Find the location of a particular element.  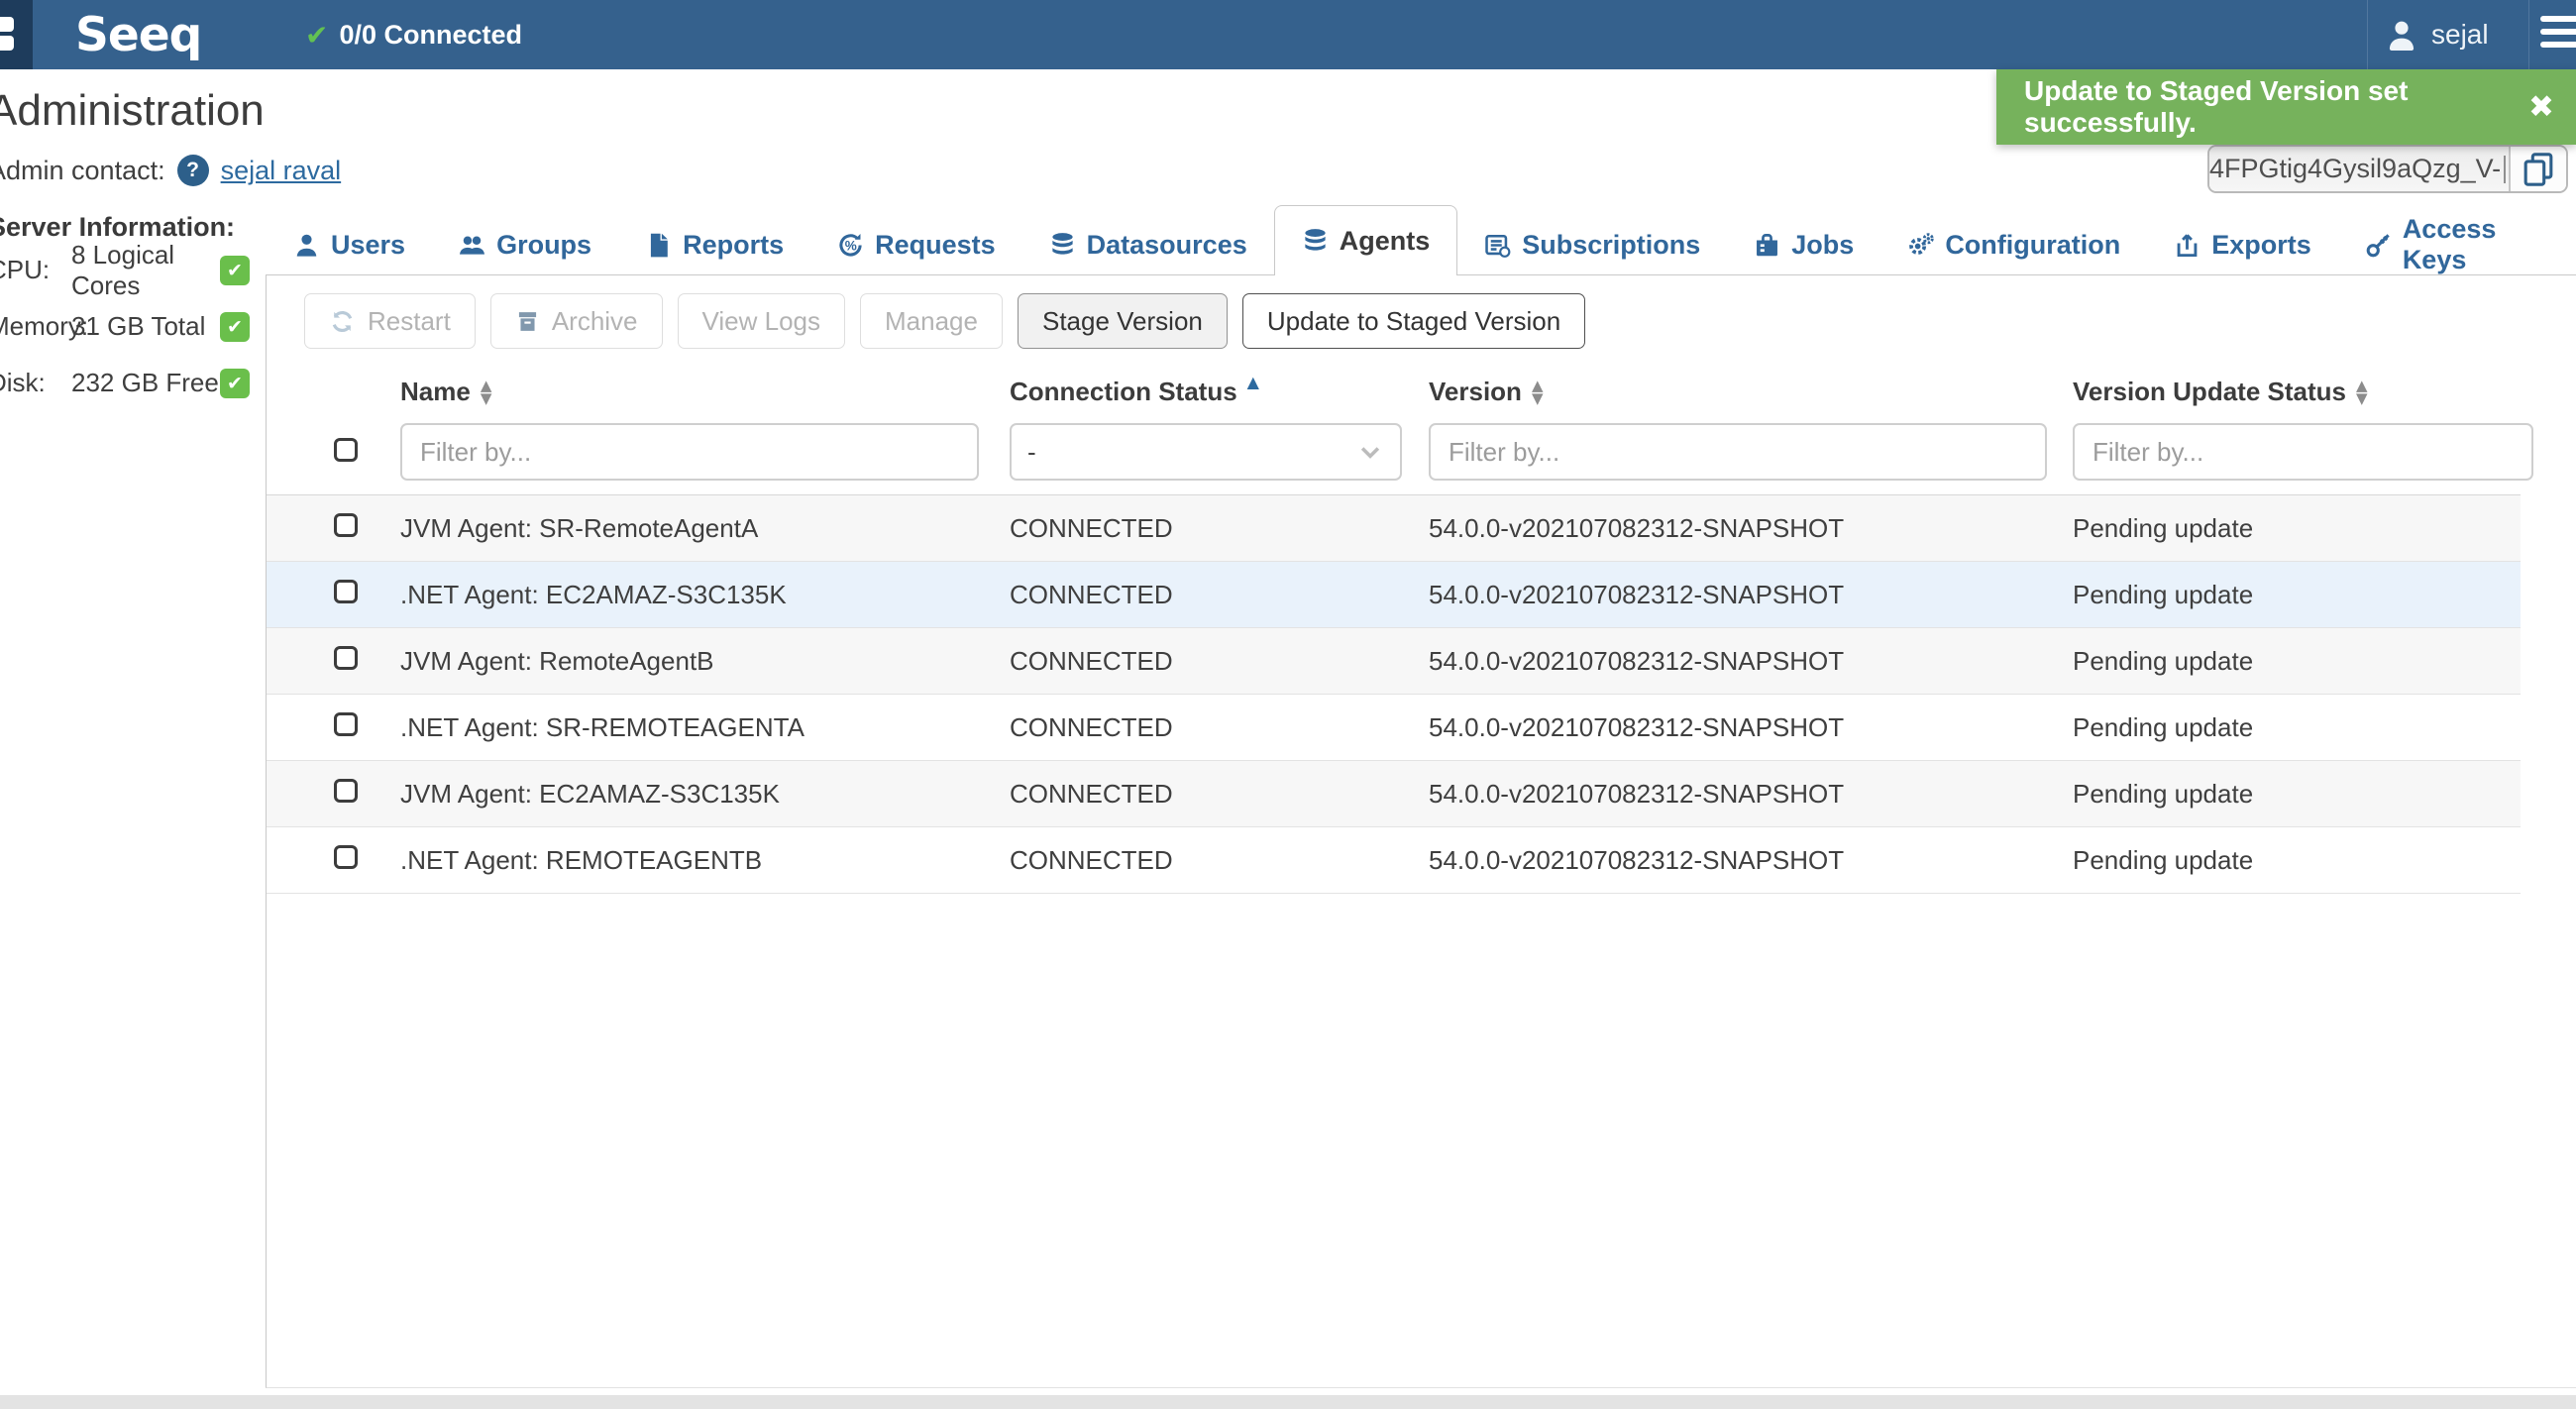

copy-icon is located at coordinates (2538, 169).